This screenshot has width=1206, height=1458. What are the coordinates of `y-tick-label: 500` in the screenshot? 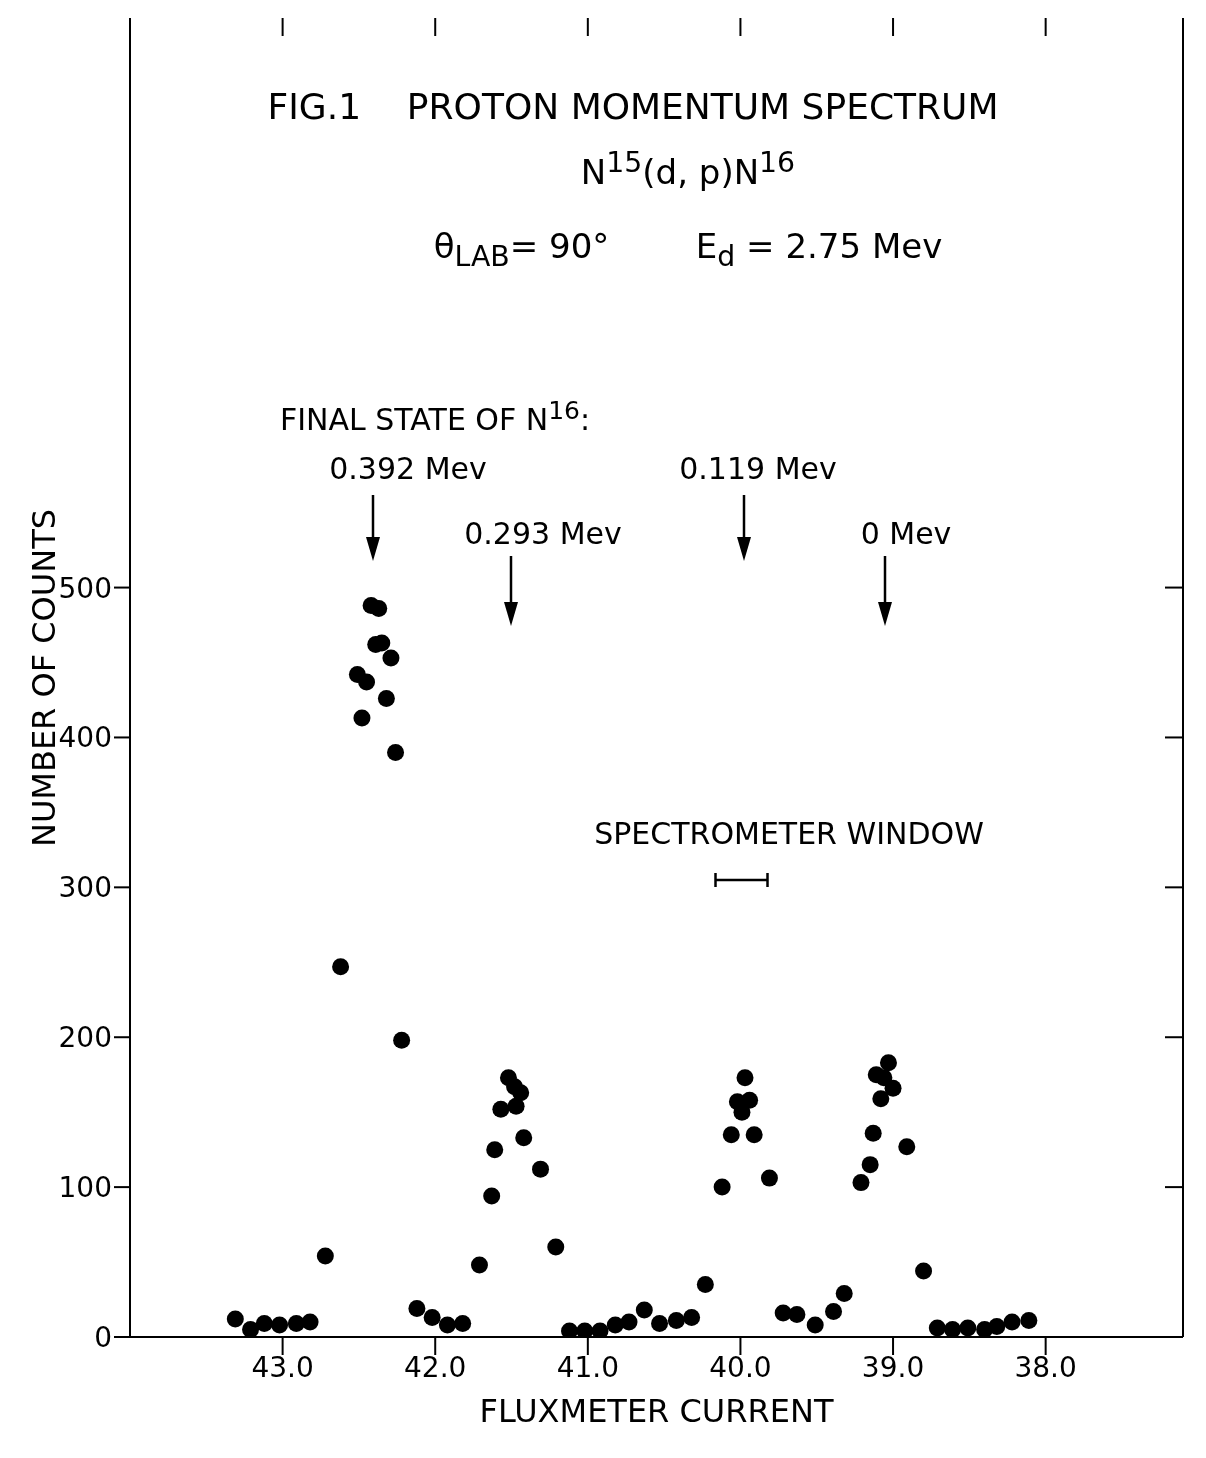 It's located at (85, 588).